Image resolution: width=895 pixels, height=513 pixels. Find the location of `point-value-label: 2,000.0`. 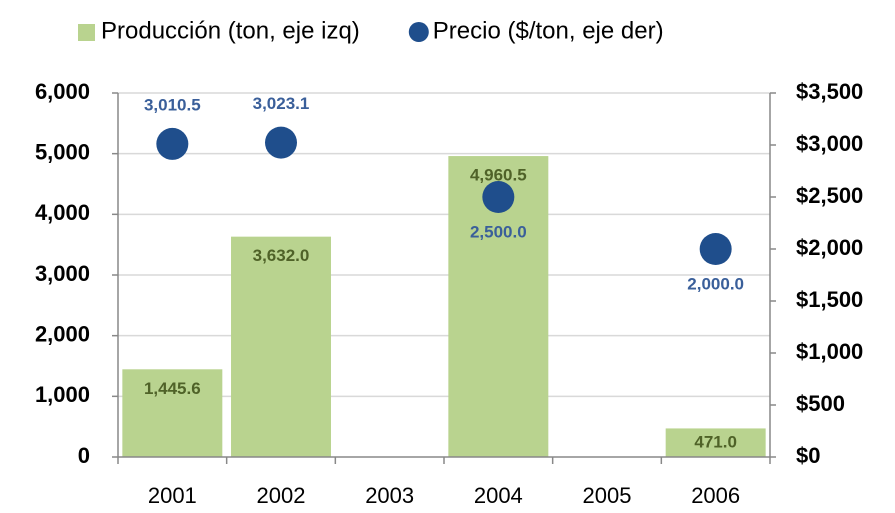

point-value-label: 2,000.0 is located at coordinates (715, 283).